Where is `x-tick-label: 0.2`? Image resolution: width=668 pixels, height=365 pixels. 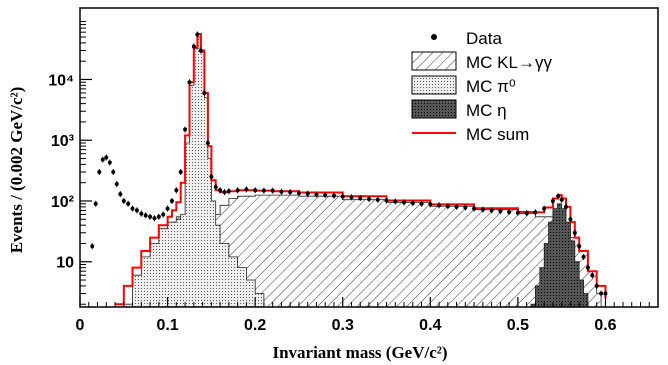
x-tick-label: 0.2 is located at coordinates (255, 325).